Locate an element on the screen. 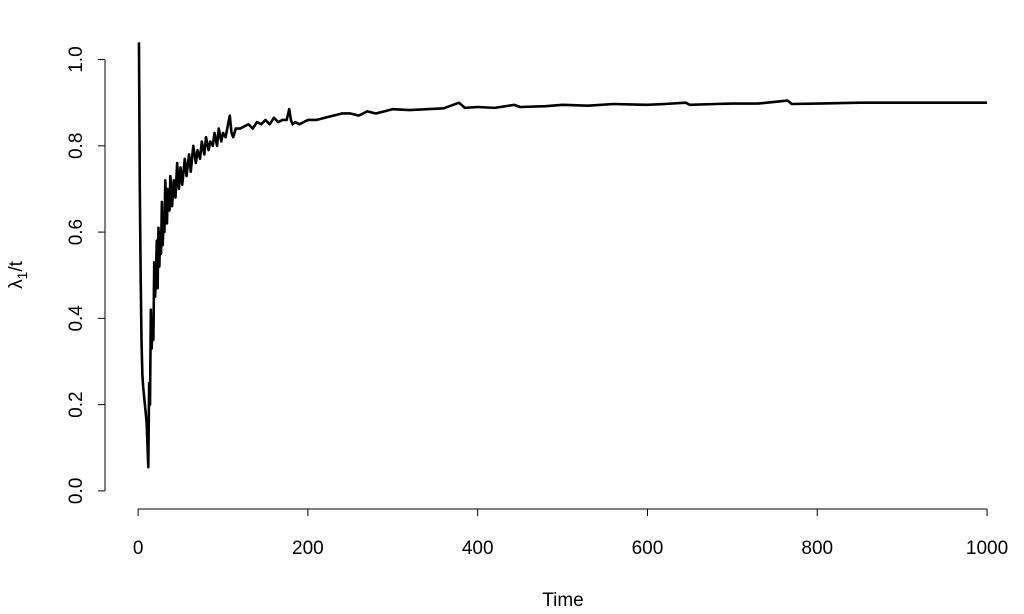 The width and height of the screenshot is (1024, 614). x-tick-label: 200 is located at coordinates (308, 548).